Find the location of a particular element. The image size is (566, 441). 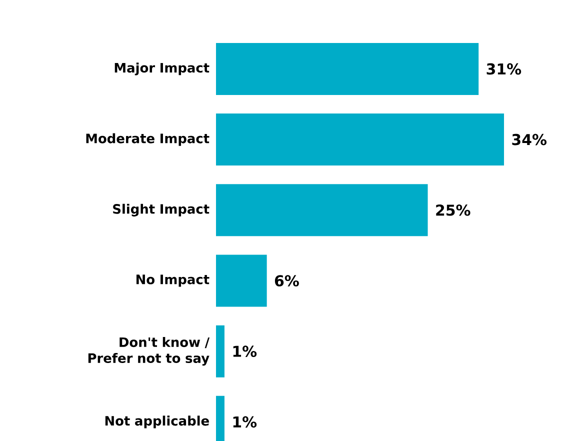

data-label: 6% is located at coordinates (286, 280).